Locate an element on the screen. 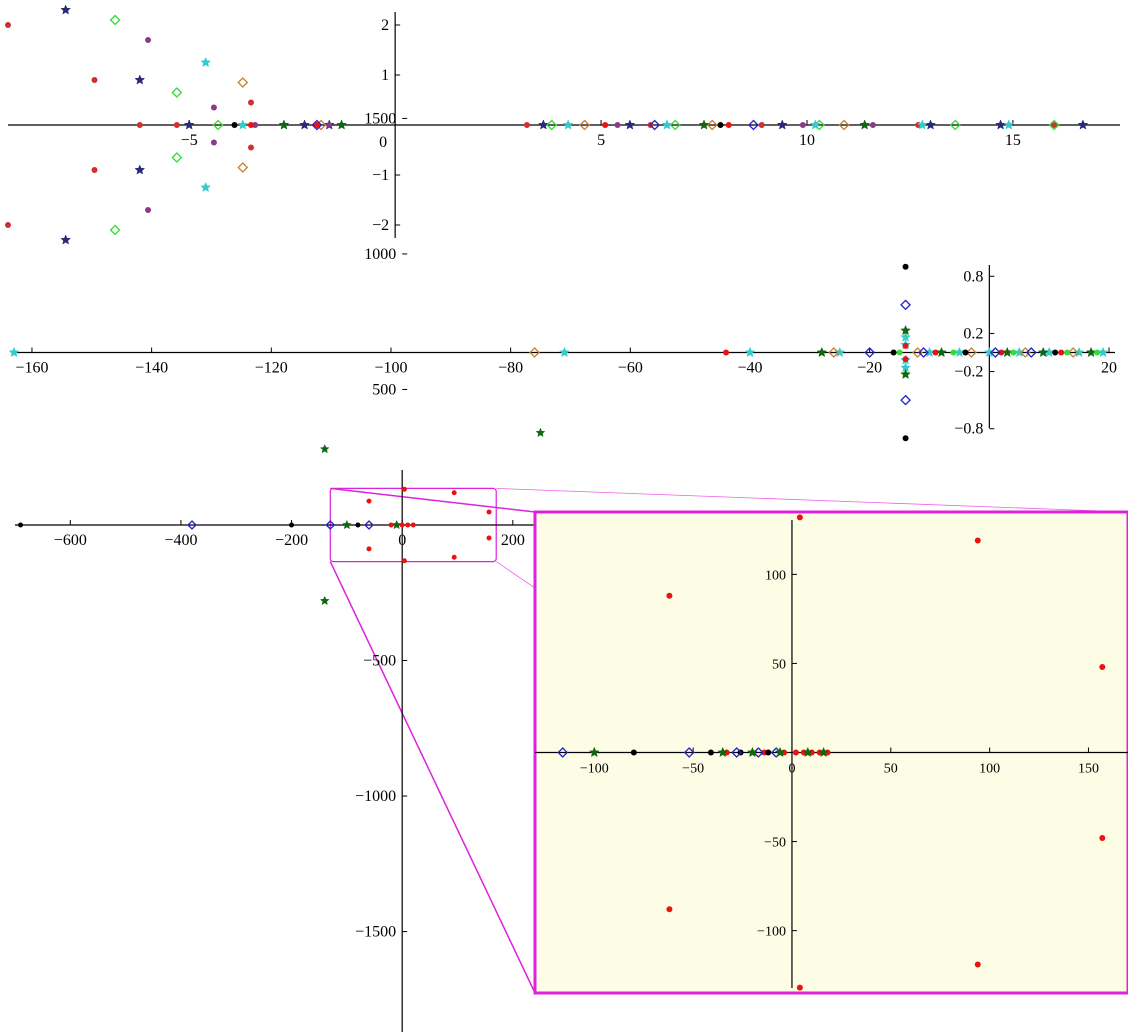  y-tick-label: −50 is located at coordinates (775, 843).